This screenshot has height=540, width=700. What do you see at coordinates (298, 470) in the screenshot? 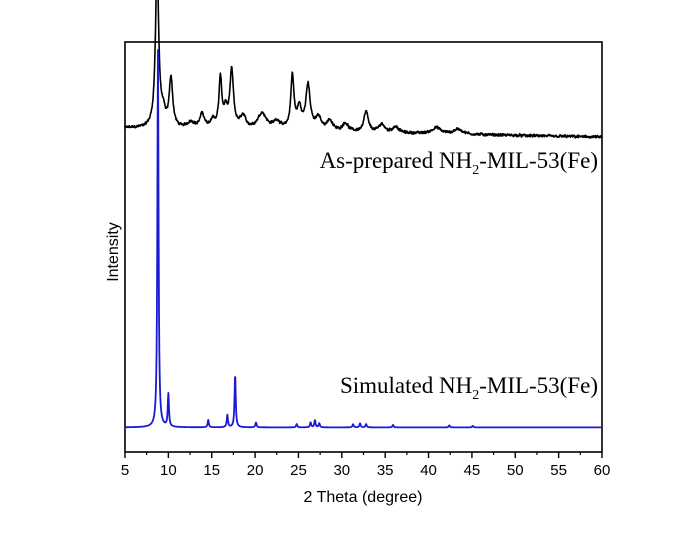
I see `x-tick-label: 25` at bounding box center [298, 470].